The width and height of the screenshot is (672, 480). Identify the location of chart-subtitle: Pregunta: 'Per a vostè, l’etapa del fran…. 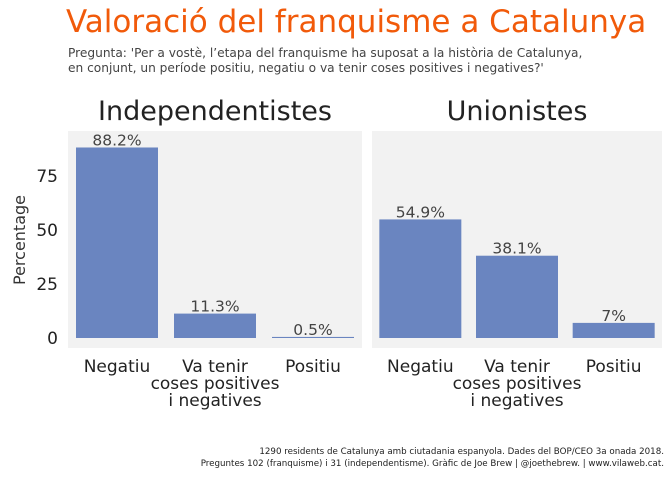
(325, 61).